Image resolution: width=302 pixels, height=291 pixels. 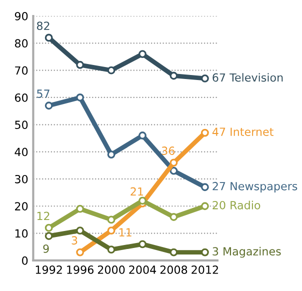 What do you see at coordinates (168, 150) in the screenshot?
I see `data-label: 36` at bounding box center [168, 150].